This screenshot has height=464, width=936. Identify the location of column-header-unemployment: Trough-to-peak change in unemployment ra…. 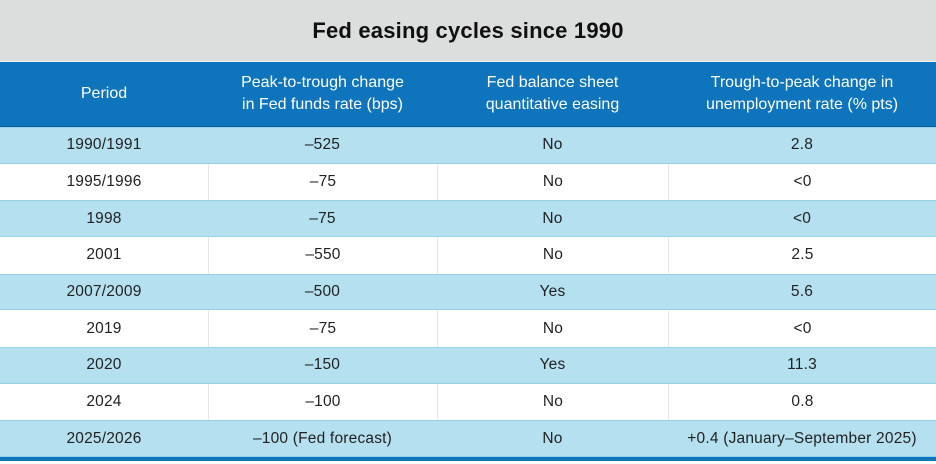
(802, 93).